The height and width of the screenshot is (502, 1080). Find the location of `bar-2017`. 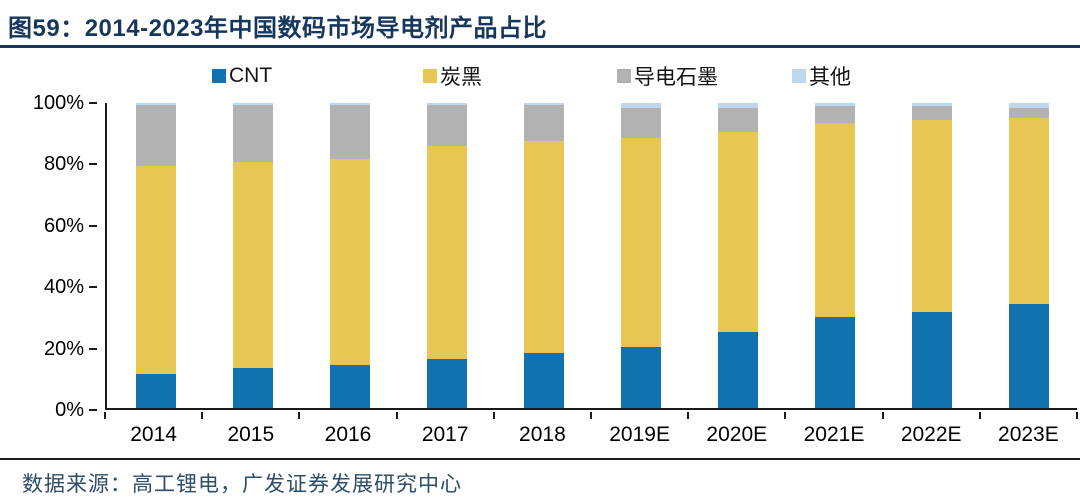

bar-2017 is located at coordinates (446, 255).